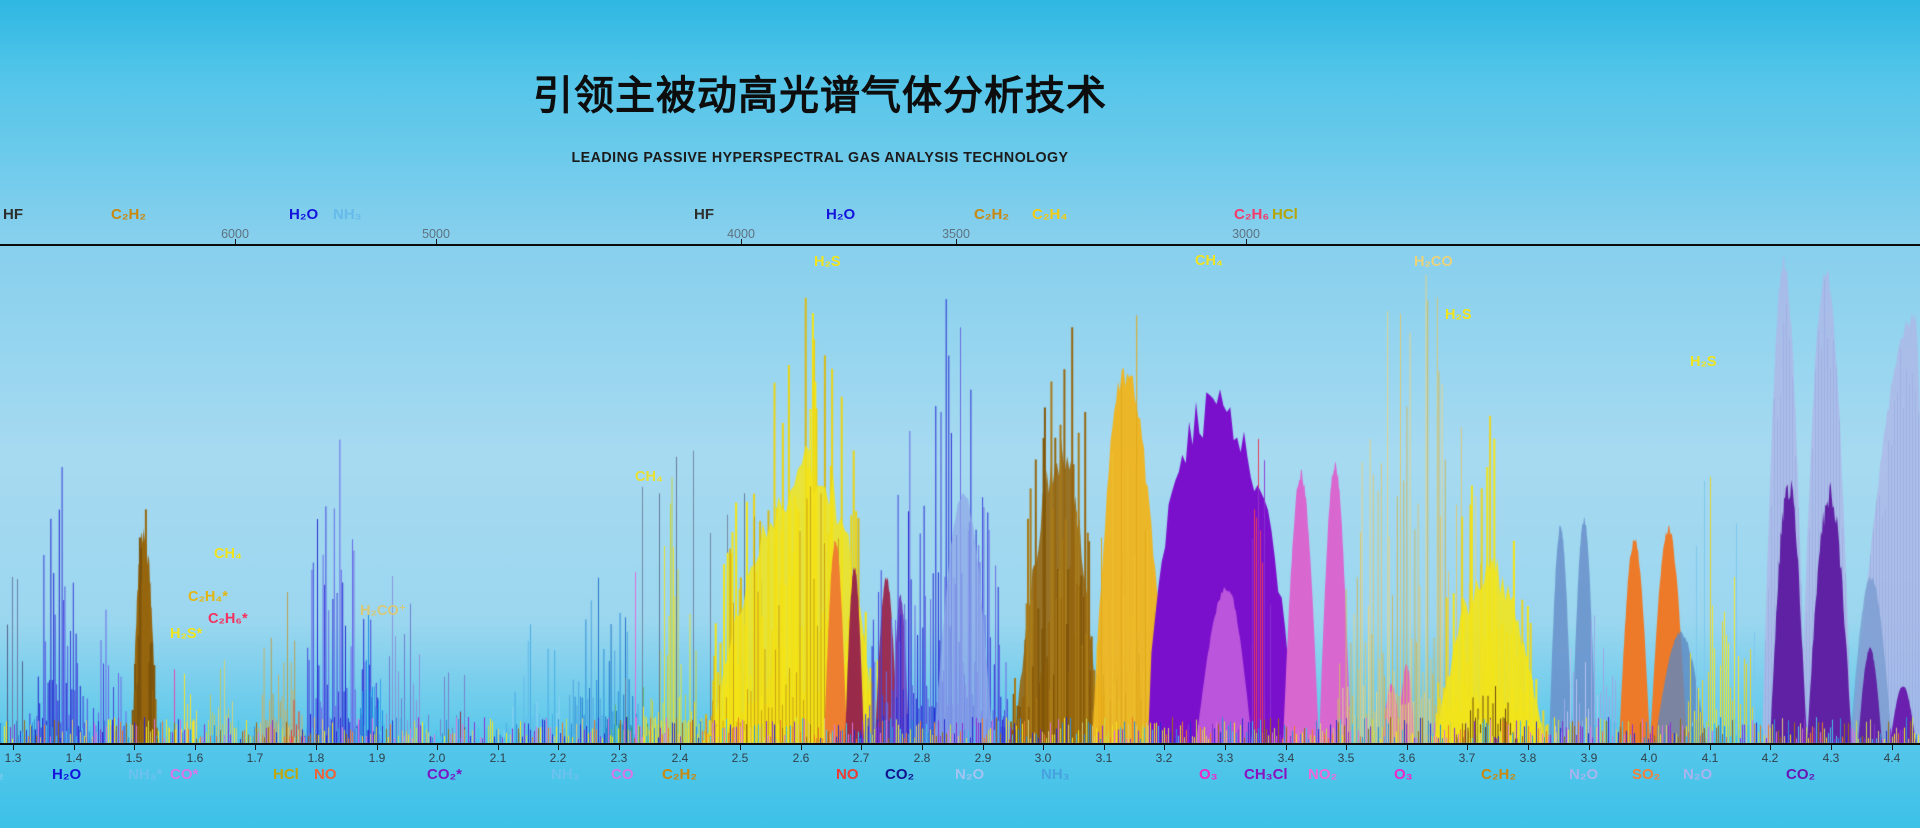 This screenshot has width=1920, height=828. What do you see at coordinates (619, 747) in the screenshot?
I see `tick-2.3` at bounding box center [619, 747].